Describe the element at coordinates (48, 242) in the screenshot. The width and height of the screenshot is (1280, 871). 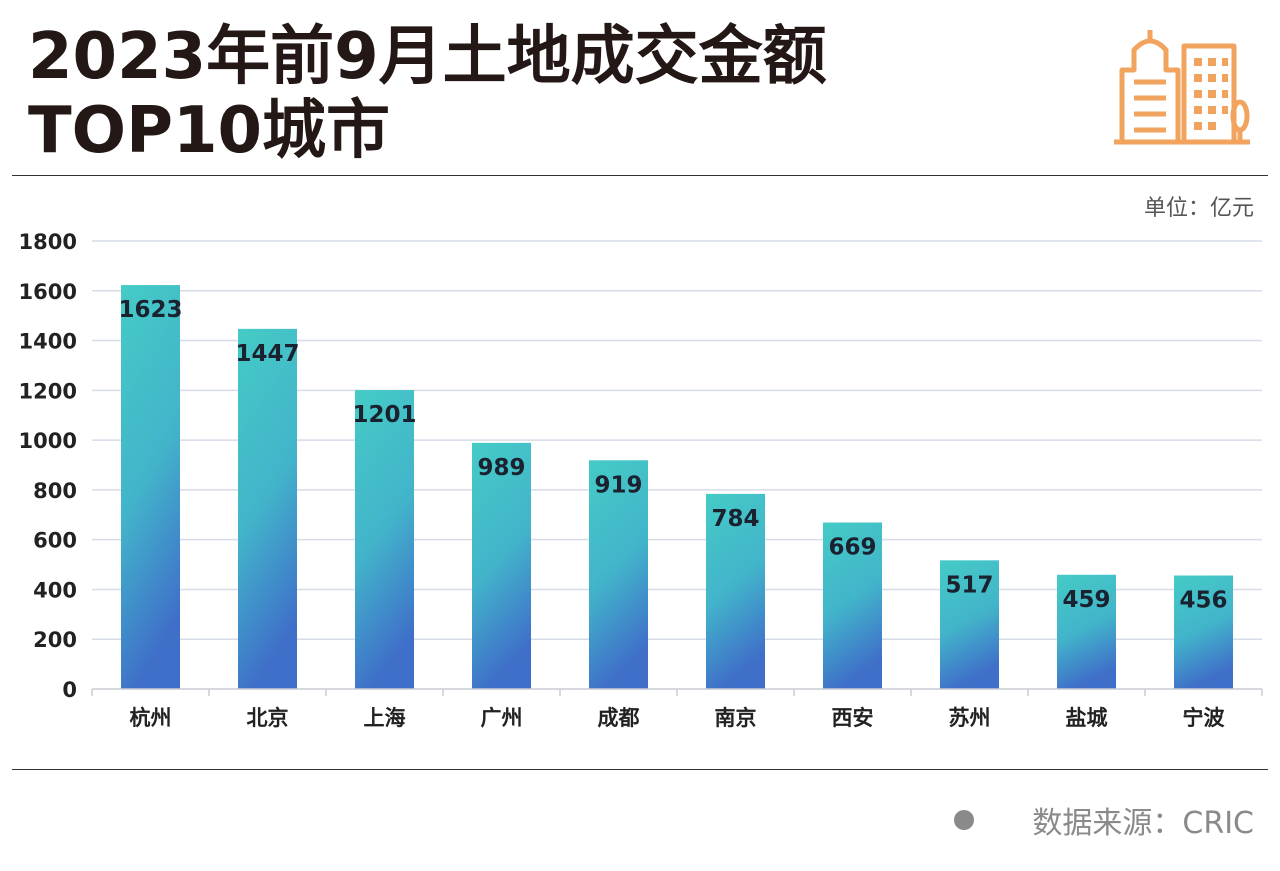
I see `y-tick-label: 1800` at that location.